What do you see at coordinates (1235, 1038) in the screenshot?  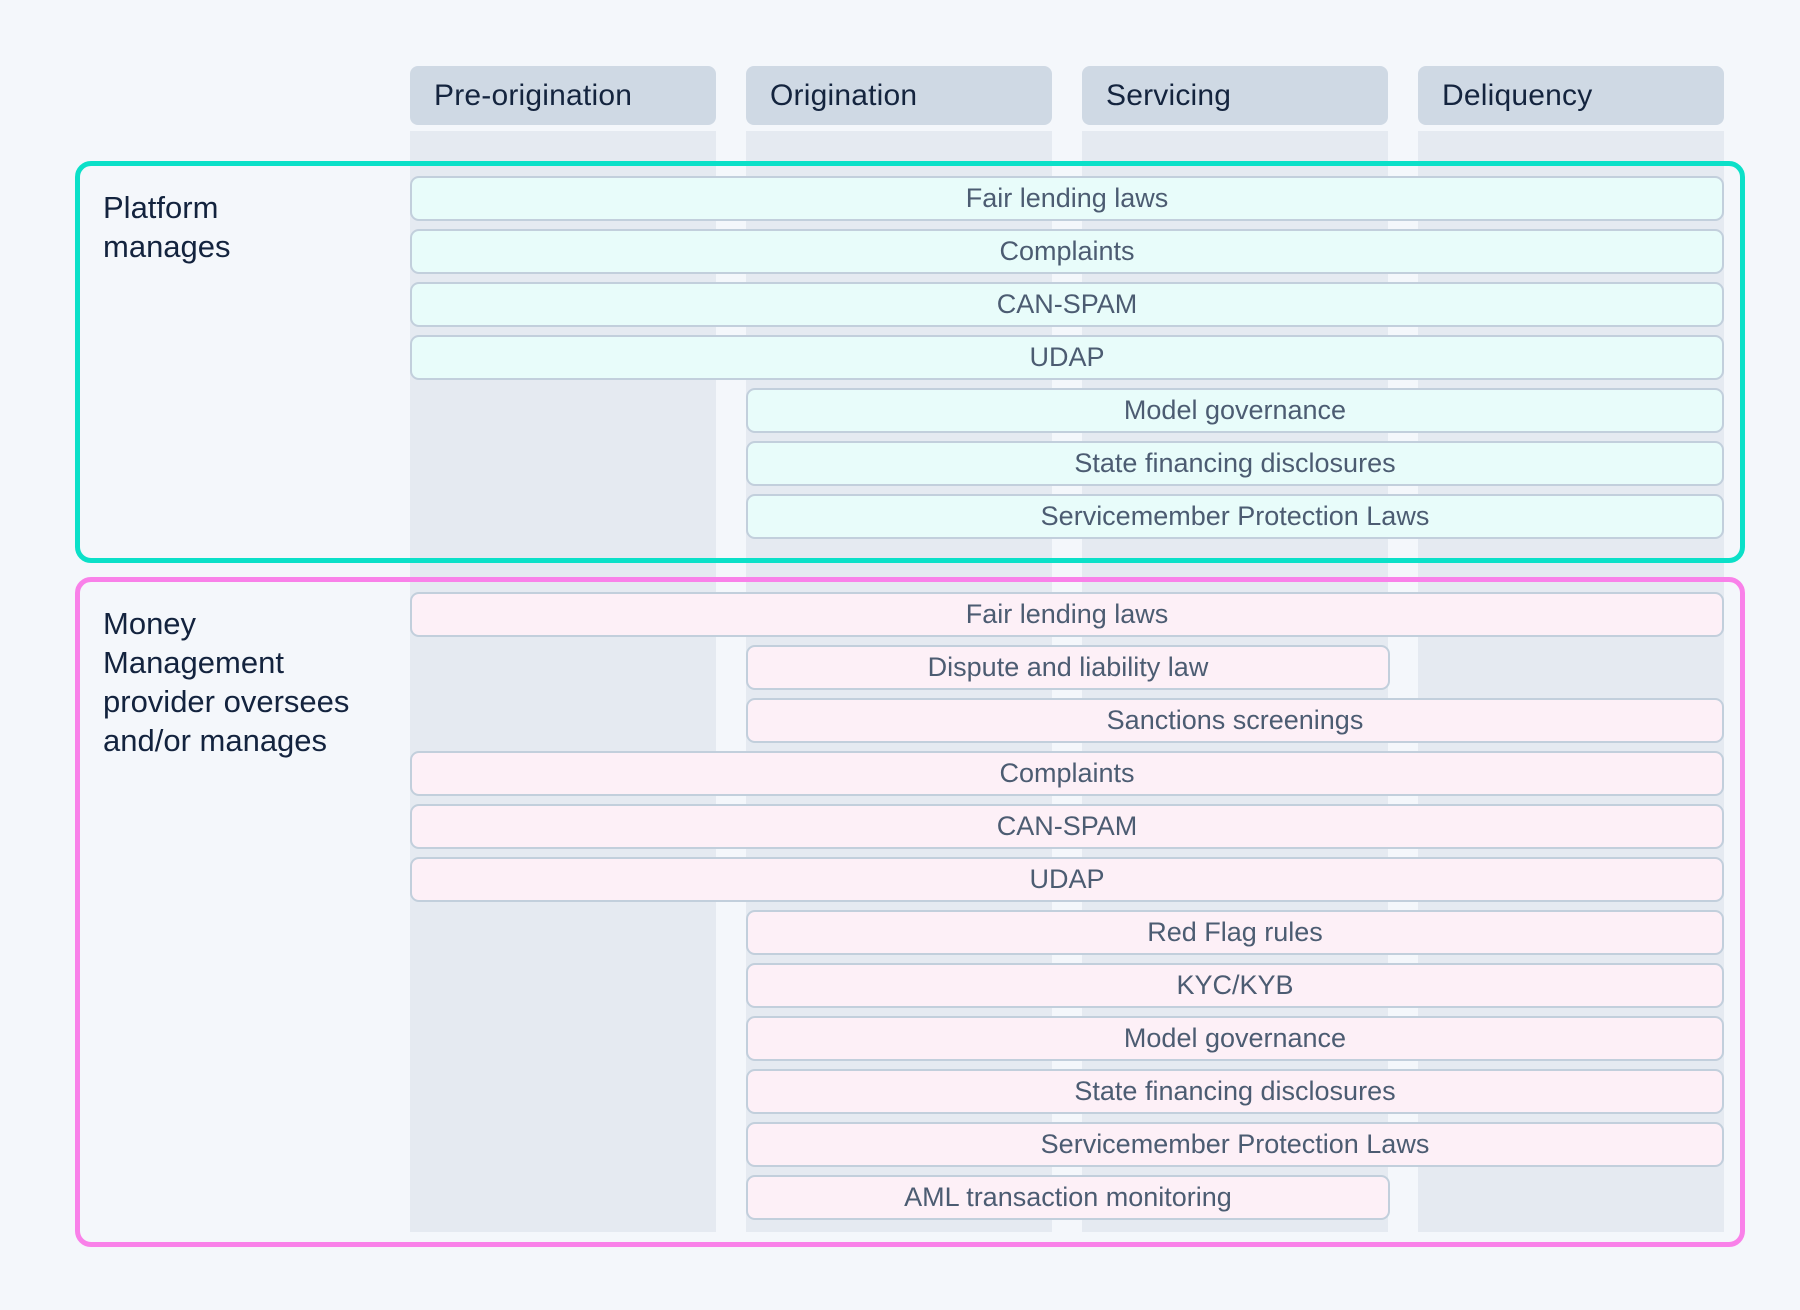 I see `mm-bar-model-governance: Model governance` at bounding box center [1235, 1038].